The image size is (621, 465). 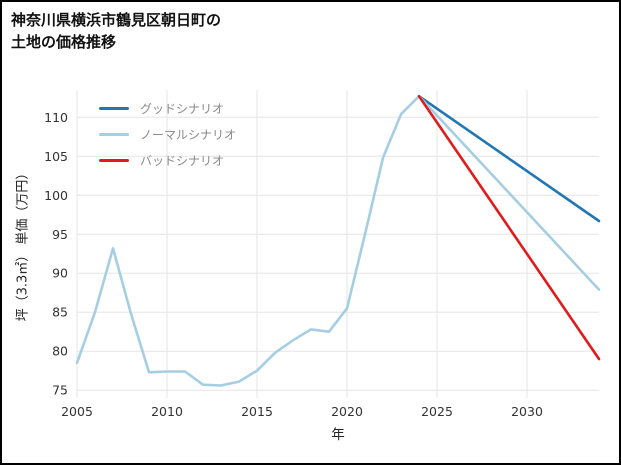 I want to click on good-scenario-line-icon, so click(x=114, y=108).